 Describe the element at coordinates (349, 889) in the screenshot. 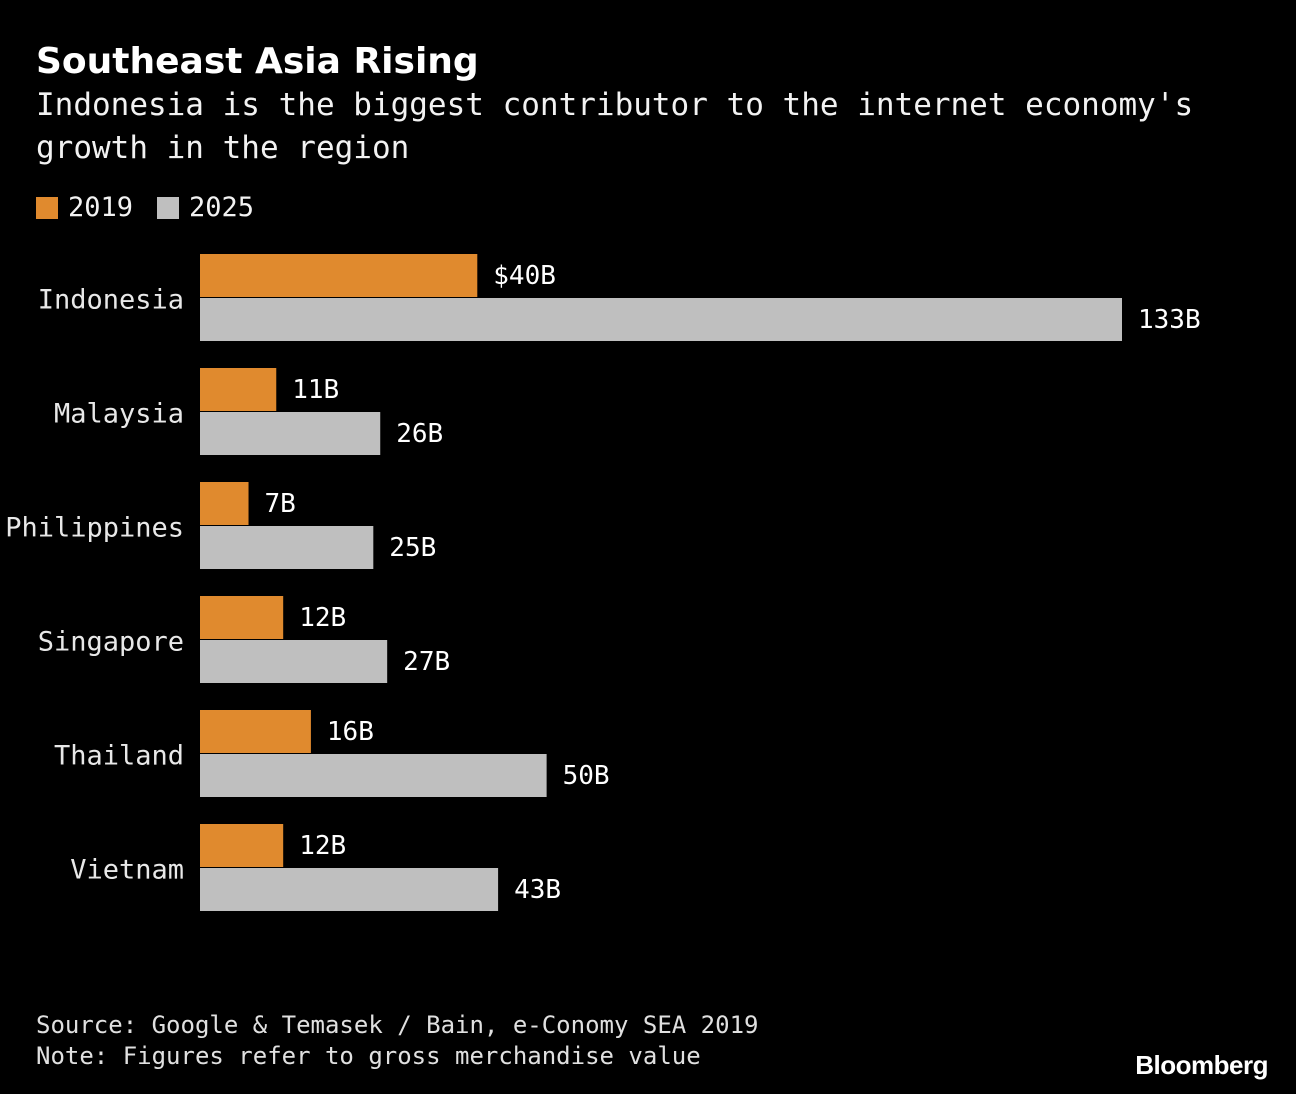

I see `bar-vietnam-2025` at that location.